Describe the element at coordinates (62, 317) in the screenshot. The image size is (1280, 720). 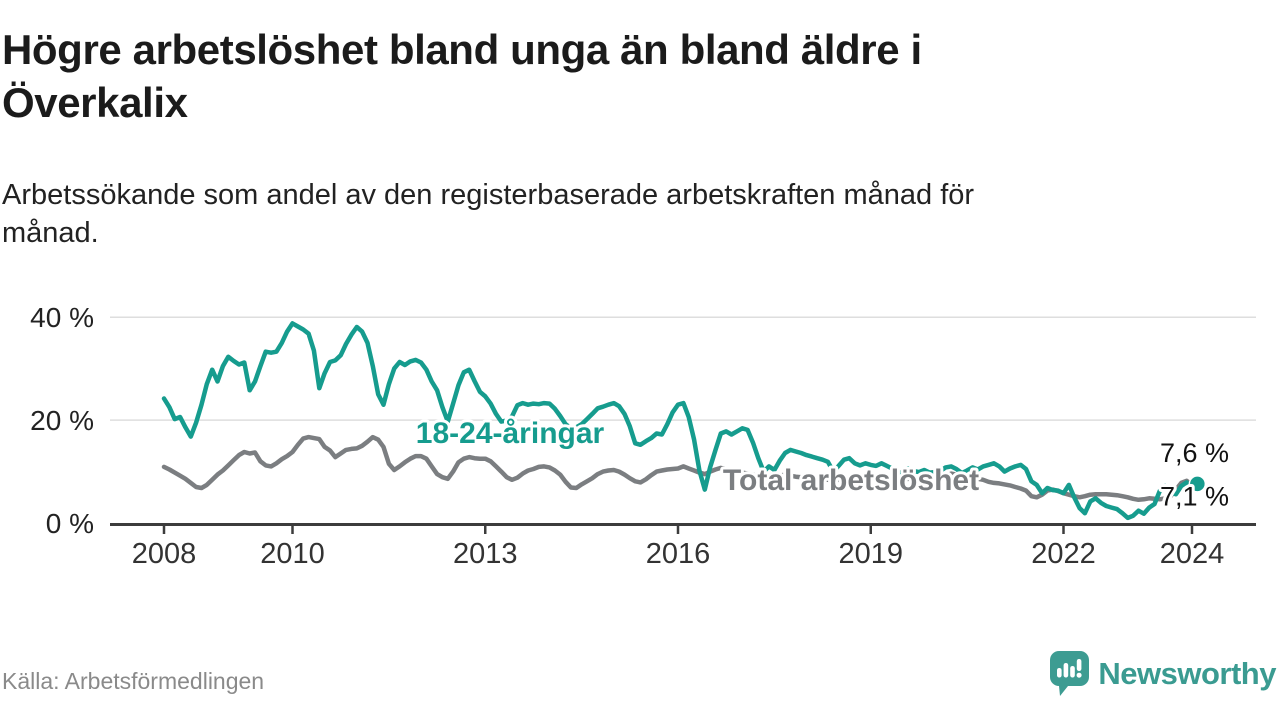
I see `y-tick-label-40: 40 %` at that location.